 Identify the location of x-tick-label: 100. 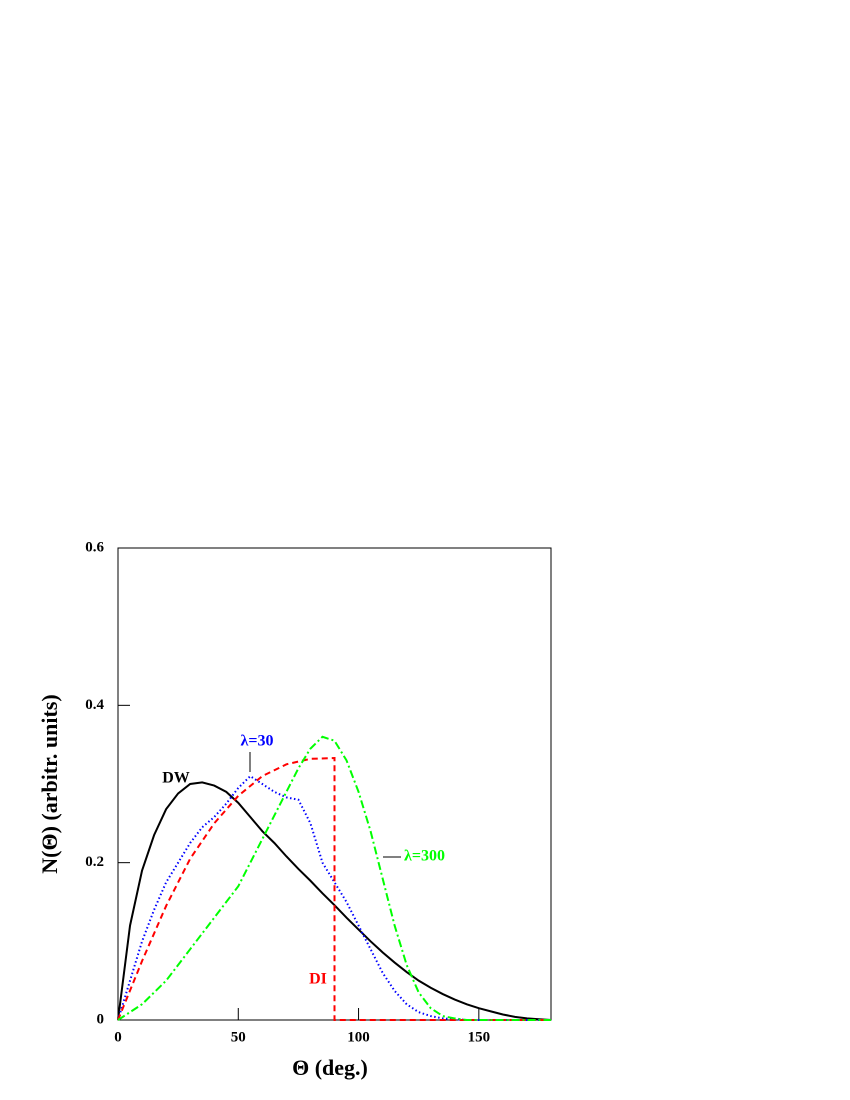
(358, 1037).